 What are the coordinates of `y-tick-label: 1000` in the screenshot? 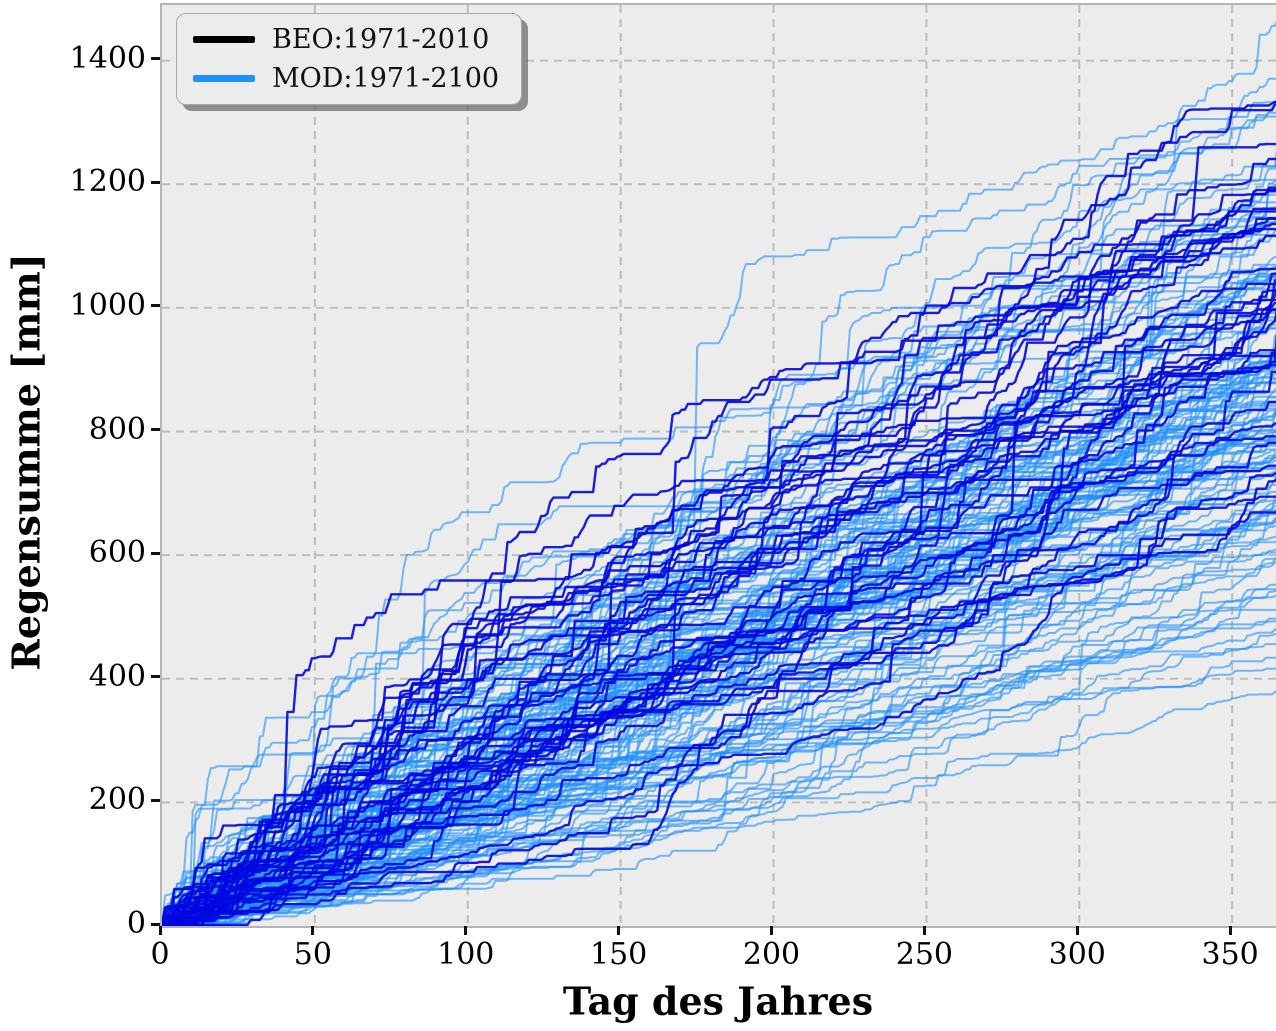 It's located at (107, 305).